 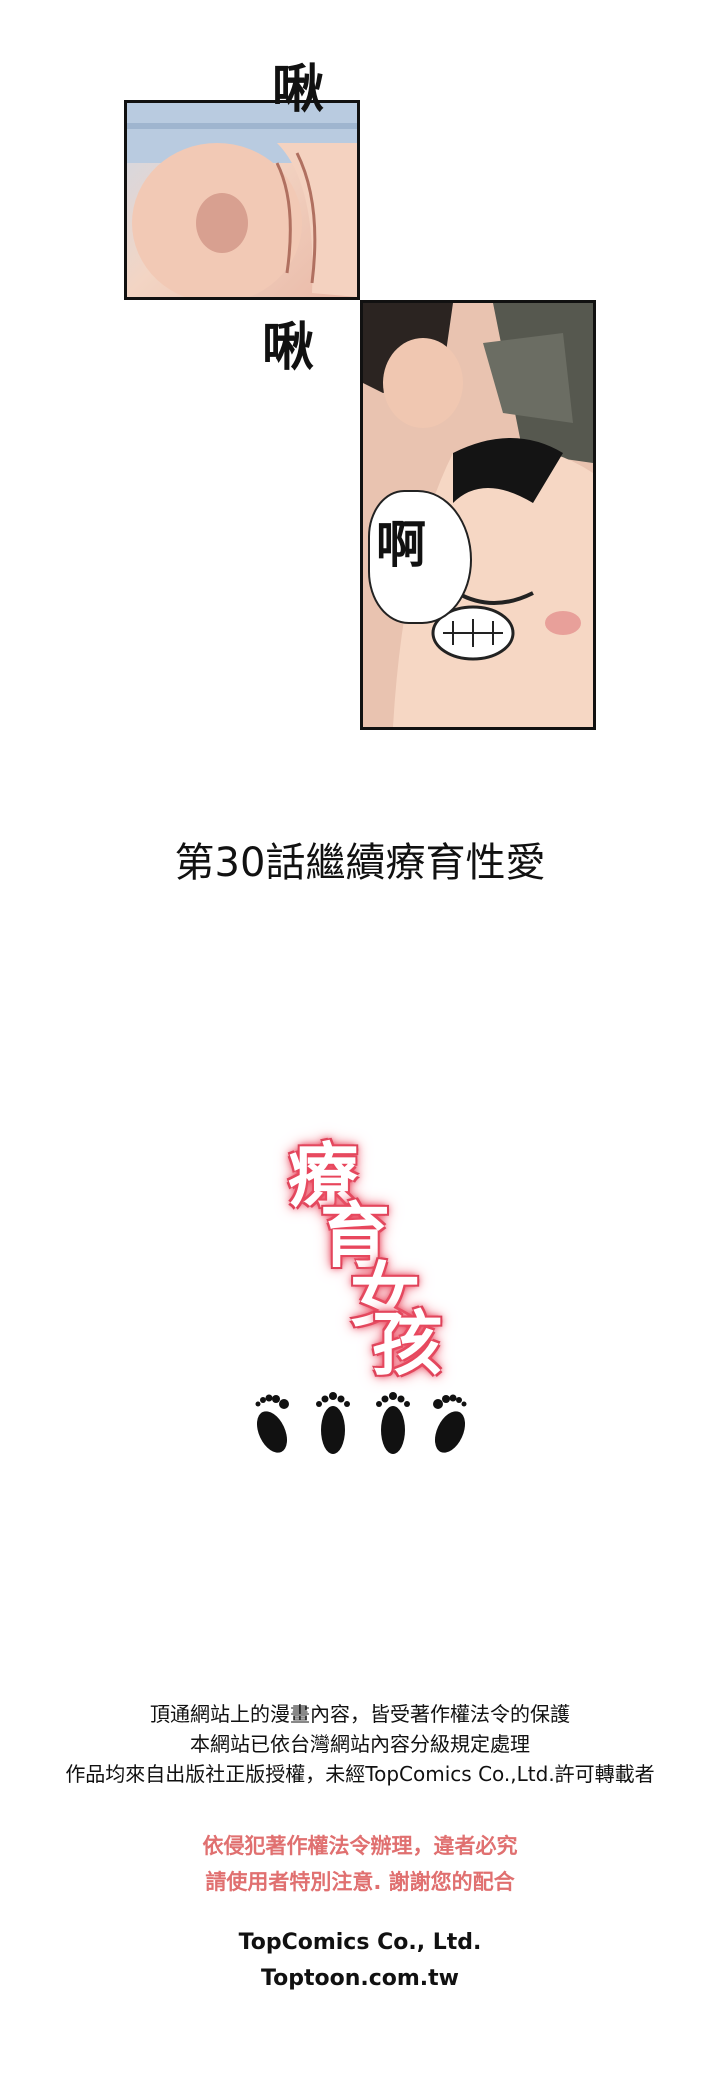 What do you see at coordinates (360, 1942) in the screenshot?
I see `brand-company: TopComics Co., Ltd.` at bounding box center [360, 1942].